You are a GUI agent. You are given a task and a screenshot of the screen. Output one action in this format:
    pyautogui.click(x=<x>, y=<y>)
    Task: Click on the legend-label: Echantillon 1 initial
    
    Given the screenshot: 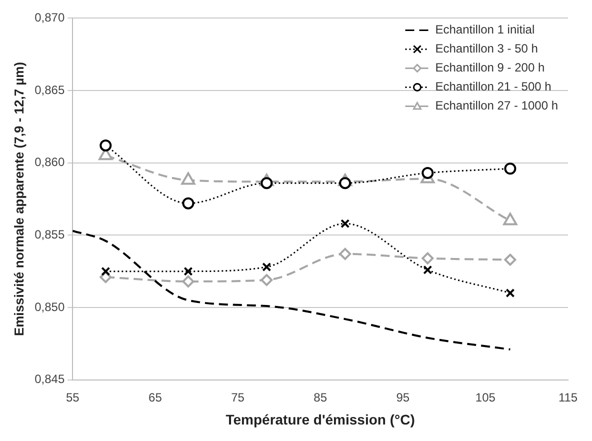 What is the action you would take?
    pyautogui.click(x=485, y=29)
    